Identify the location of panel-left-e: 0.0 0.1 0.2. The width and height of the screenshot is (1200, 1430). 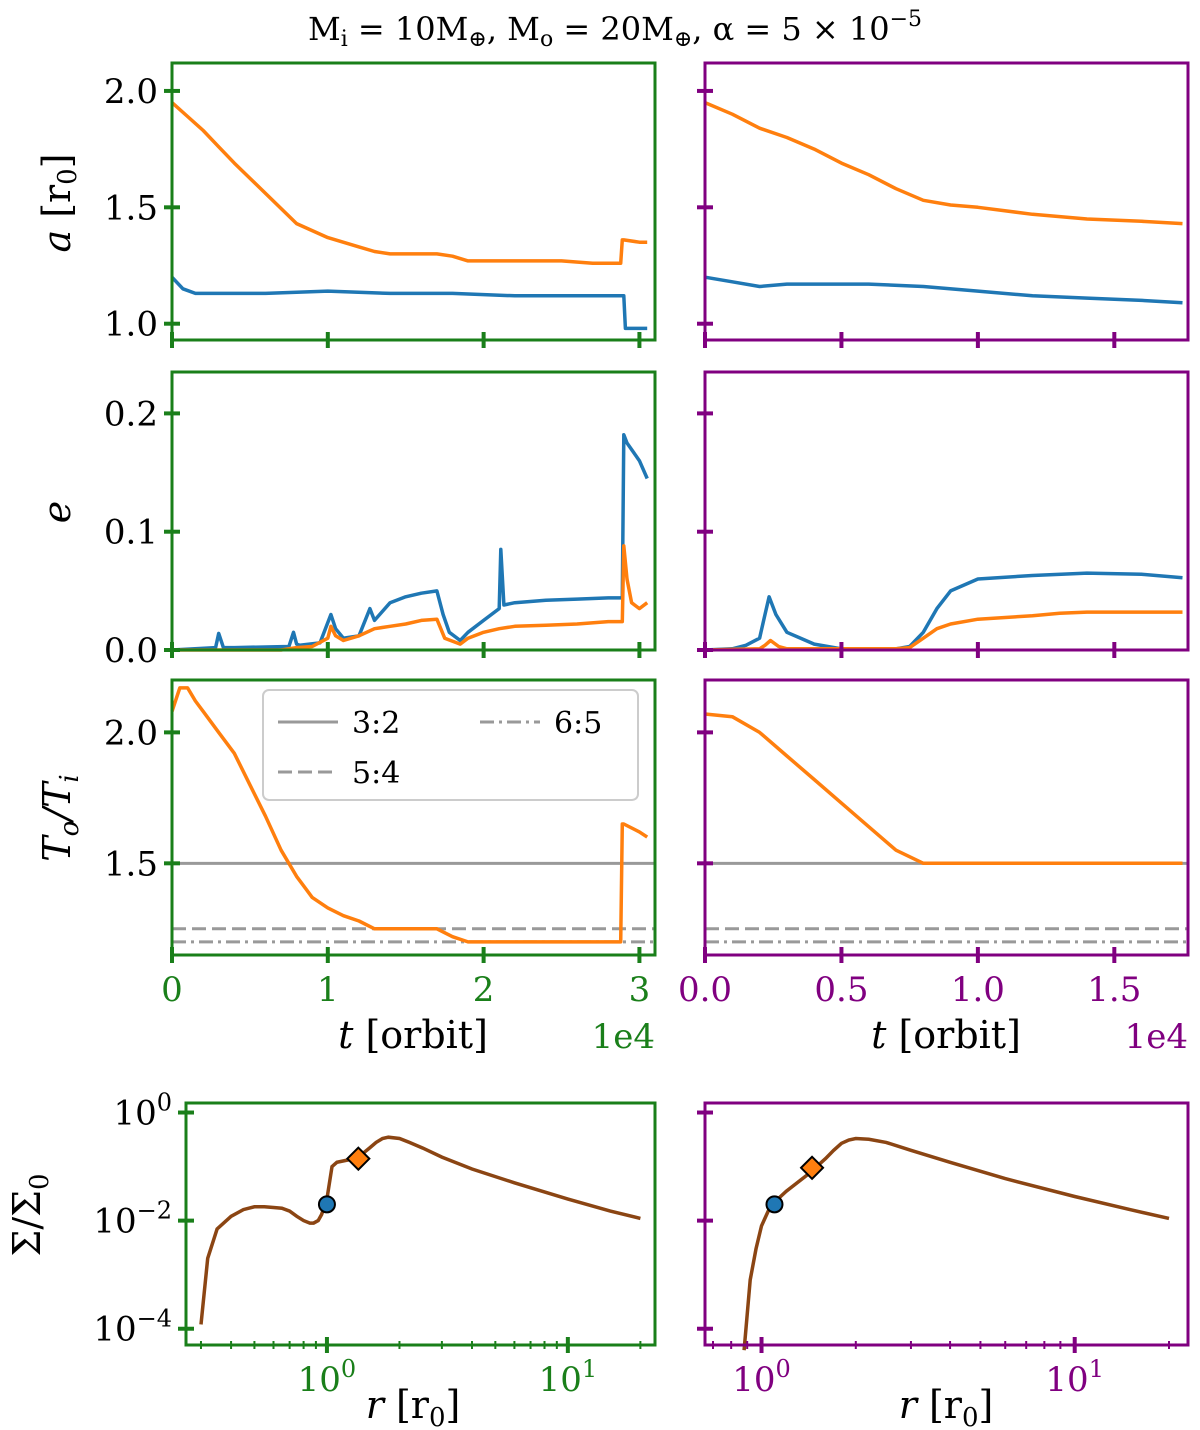
(380, 520).